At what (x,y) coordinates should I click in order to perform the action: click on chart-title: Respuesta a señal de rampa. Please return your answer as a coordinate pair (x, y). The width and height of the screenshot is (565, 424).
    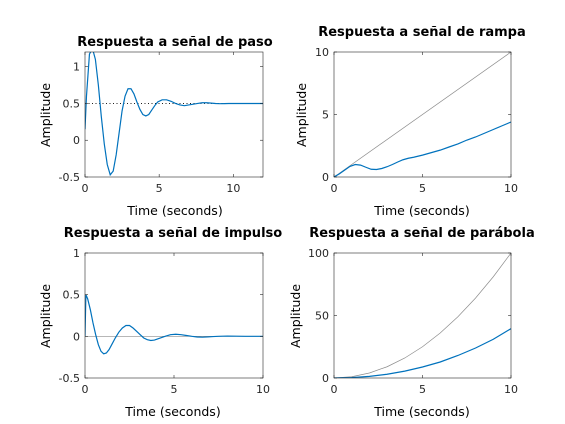
    Looking at the image, I should click on (422, 32).